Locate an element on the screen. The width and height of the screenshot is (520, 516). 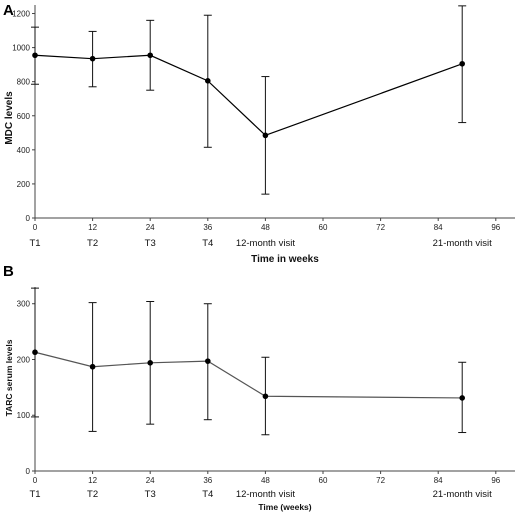
panel-b-timepoint-label: T2 is located at coordinates (92, 494).